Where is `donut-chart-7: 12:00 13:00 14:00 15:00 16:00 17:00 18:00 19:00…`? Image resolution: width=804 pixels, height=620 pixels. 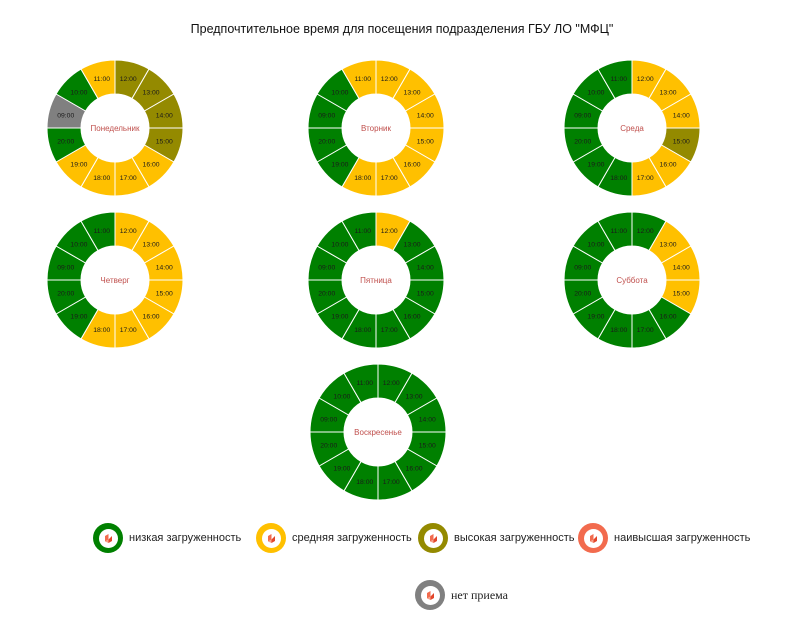 donut-chart-7: 12:00 13:00 14:00 15:00 16:00 17:00 18:00 19:00… is located at coordinates (378, 432).